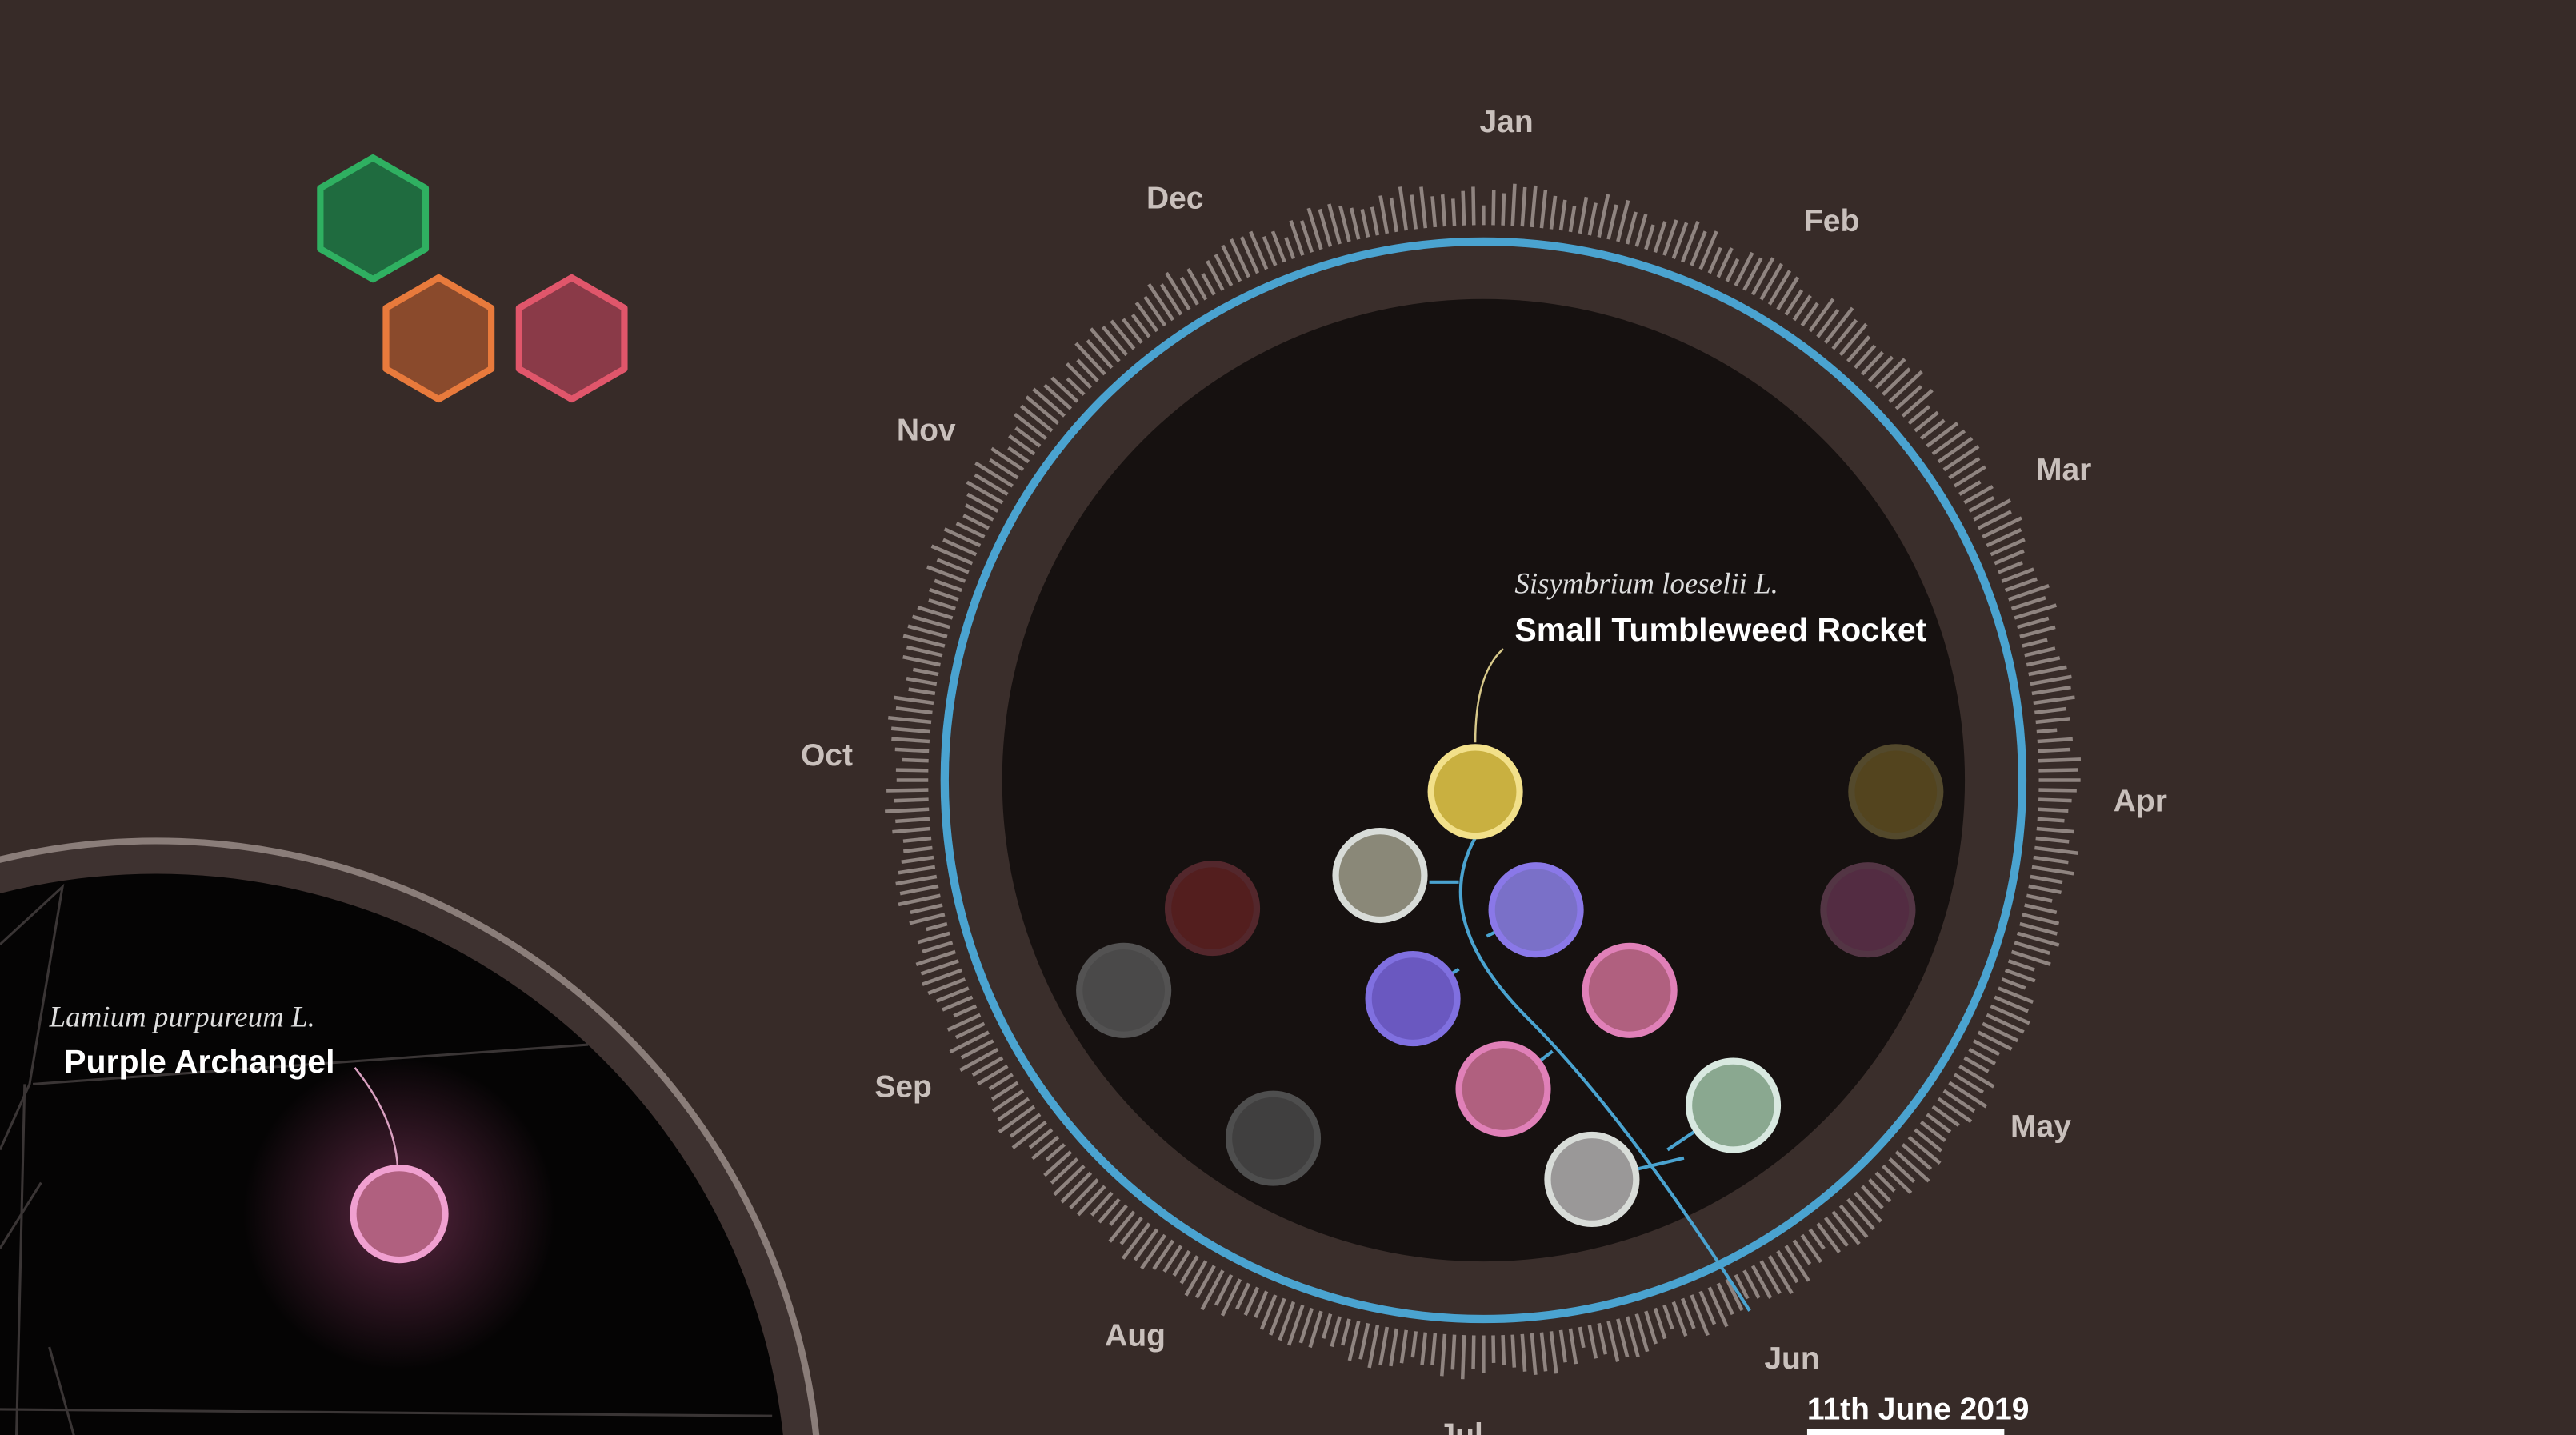  I want to click on current-date: 11th June 2019, so click(1918, 1409).